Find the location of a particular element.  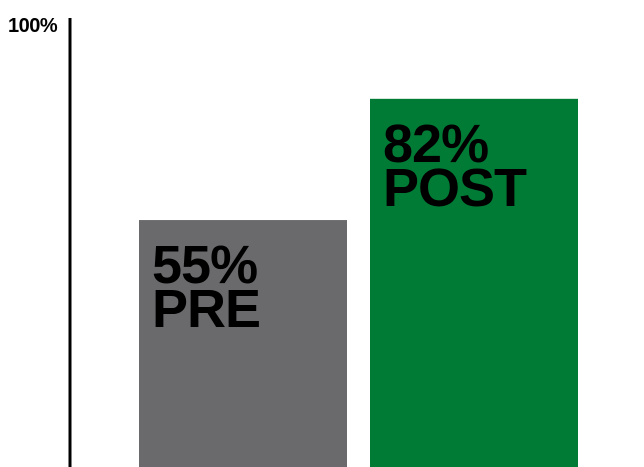

bar-value-label-pre: 55% is located at coordinates (204, 265).